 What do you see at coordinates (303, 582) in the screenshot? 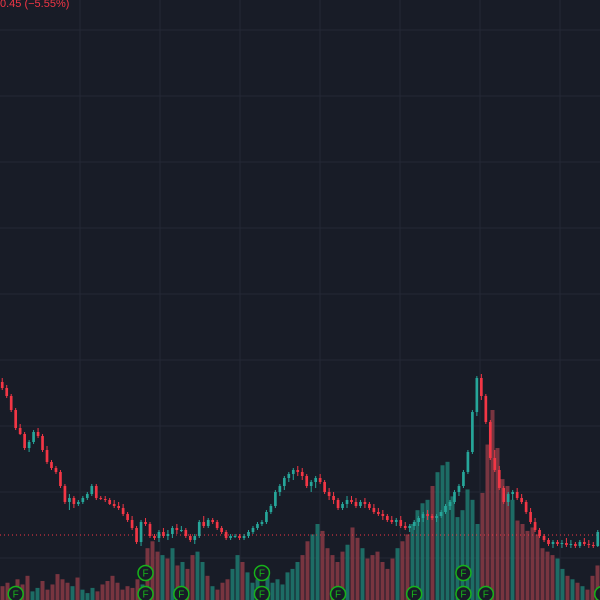
I see `financial-markers: FFFFFFFFFFFFF` at bounding box center [303, 582].